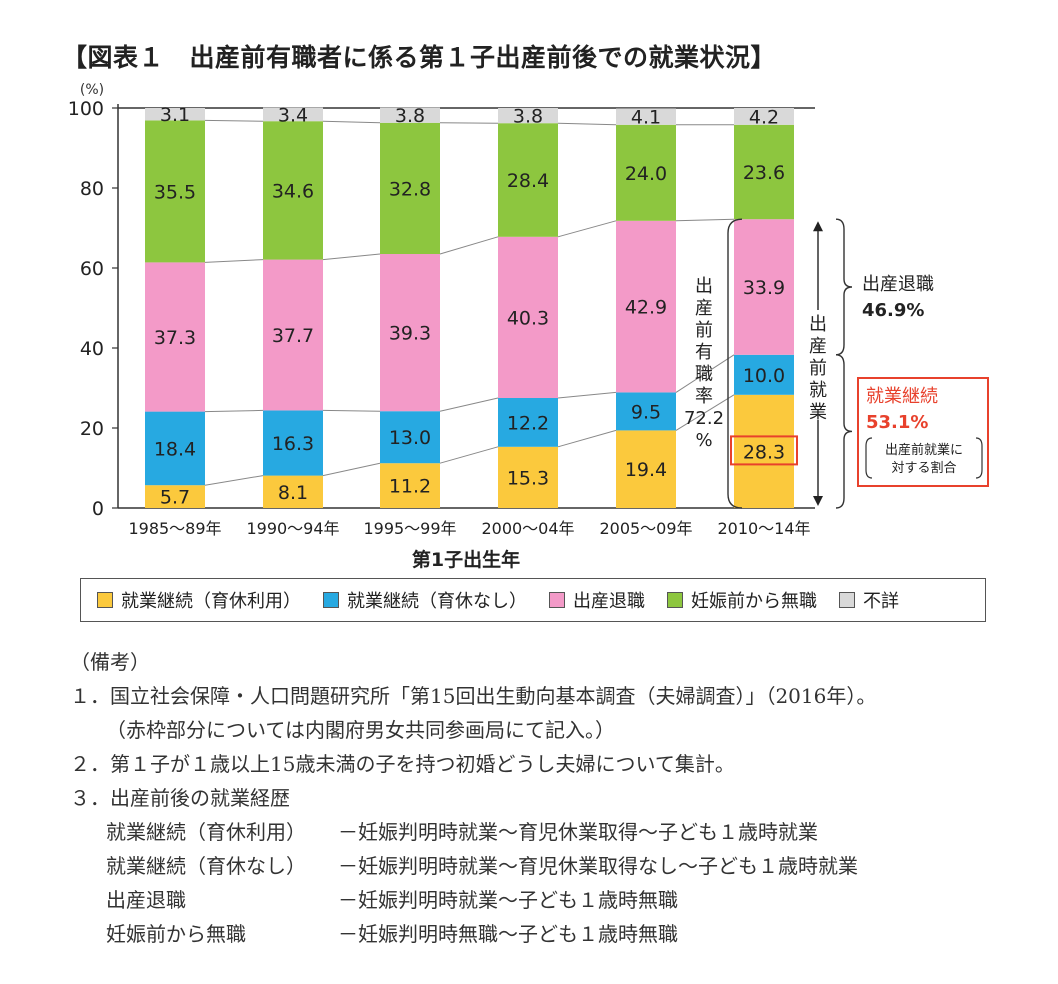 This screenshot has width=1058, height=984. I want to click on legend-swatch-unemployed, so click(675, 600).